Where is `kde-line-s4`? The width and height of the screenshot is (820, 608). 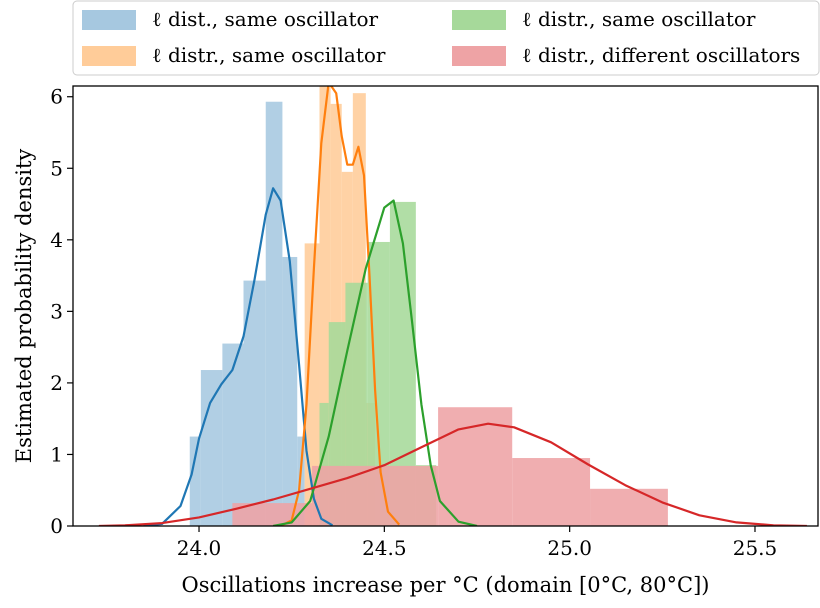
kde-line-s4 is located at coordinates (452, 474).